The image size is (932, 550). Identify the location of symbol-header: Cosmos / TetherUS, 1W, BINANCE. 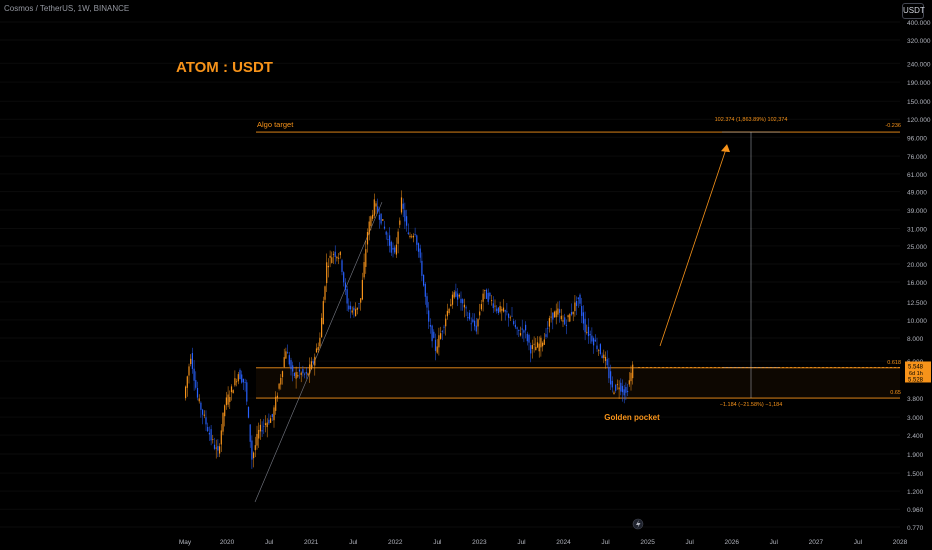
(67, 8).